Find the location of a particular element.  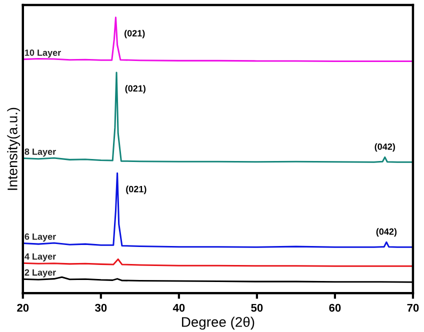

series-label: 4 Layer is located at coordinates (40, 257).